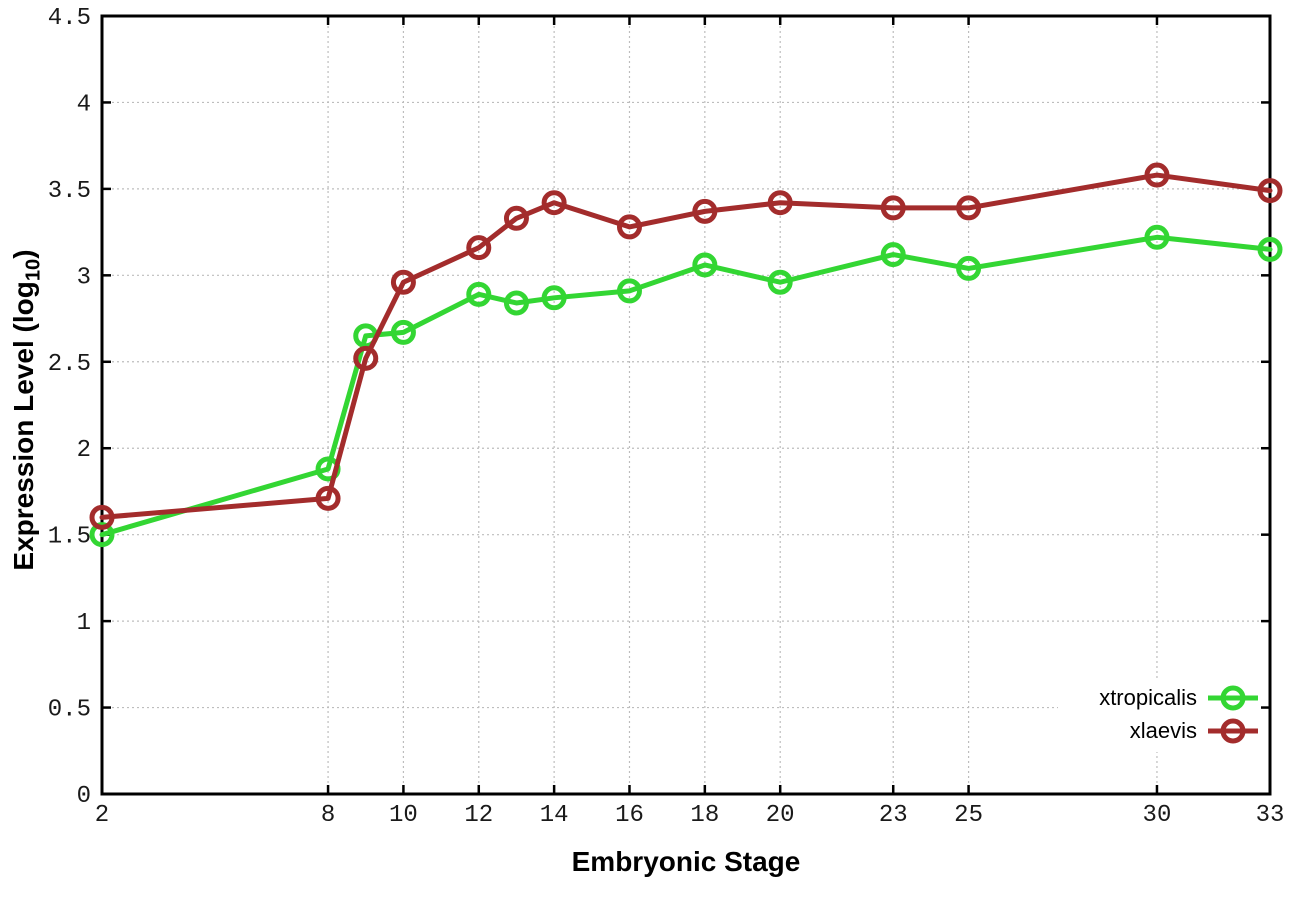 Image resolution: width=1296 pixels, height=907 pixels. I want to click on y-axis-title-subscript: 10, so click(33, 270).